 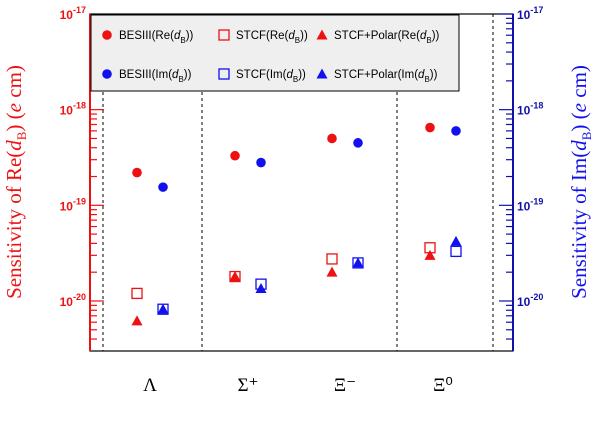 I want to click on legend-box, so click(x=275, y=53).